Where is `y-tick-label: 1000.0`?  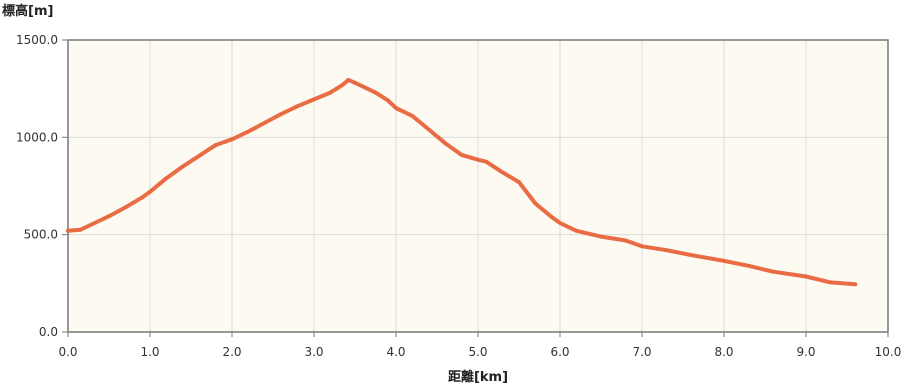
y-tick-label: 1000.0 is located at coordinates (37, 137).